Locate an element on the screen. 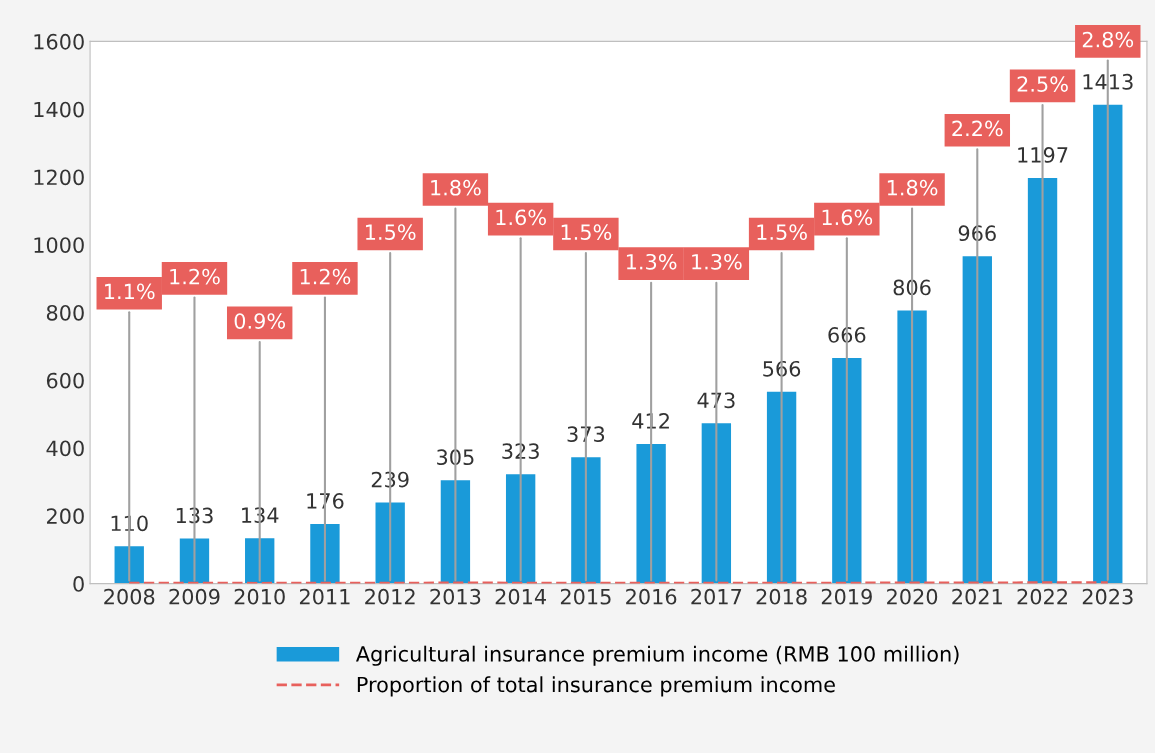 The width and height of the screenshot is (1155, 753). data-label: 305 is located at coordinates (455, 457).